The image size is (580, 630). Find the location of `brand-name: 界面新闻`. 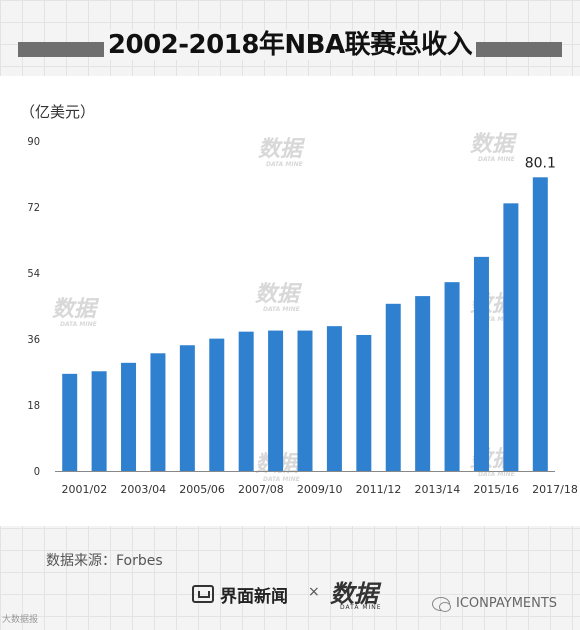

brand-name: 界面新闻 is located at coordinates (254, 596).